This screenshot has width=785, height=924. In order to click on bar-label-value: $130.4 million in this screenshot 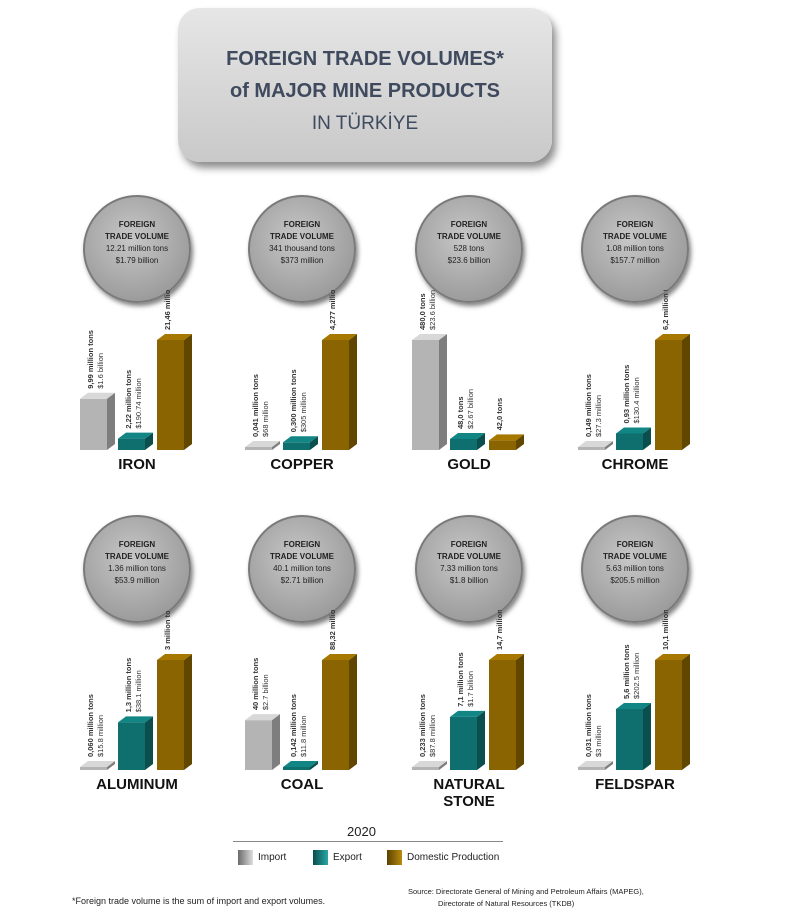, I will do `click(636, 400)`.